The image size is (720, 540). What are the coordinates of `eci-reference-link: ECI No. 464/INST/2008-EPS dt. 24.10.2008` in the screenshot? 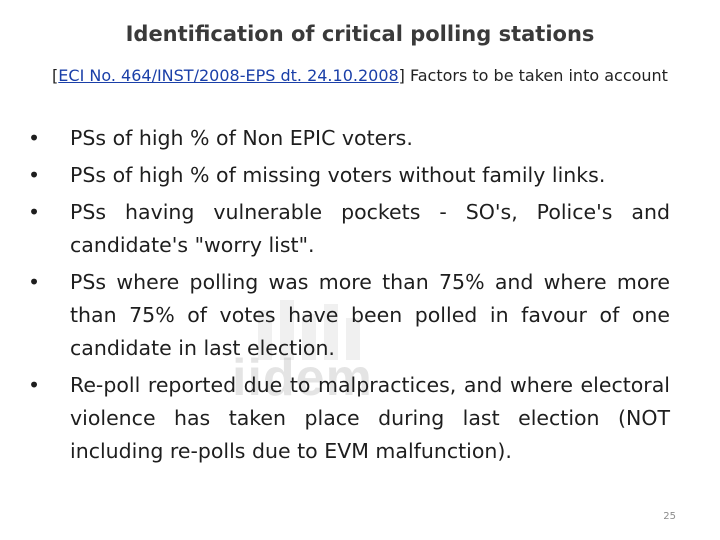 It's located at (228, 75).